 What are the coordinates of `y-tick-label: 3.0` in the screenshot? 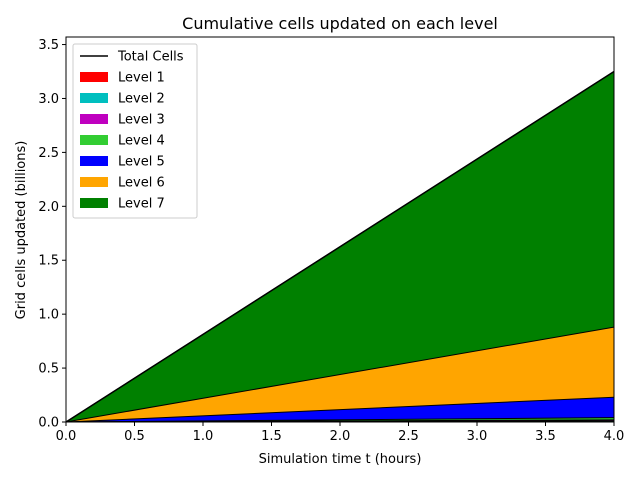 It's located at (48, 99).